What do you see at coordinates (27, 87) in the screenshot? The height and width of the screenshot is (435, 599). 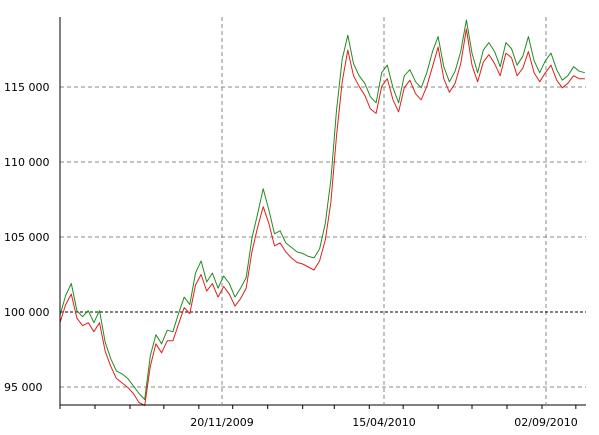 I see `y-tick-label: 115 000` at bounding box center [27, 87].